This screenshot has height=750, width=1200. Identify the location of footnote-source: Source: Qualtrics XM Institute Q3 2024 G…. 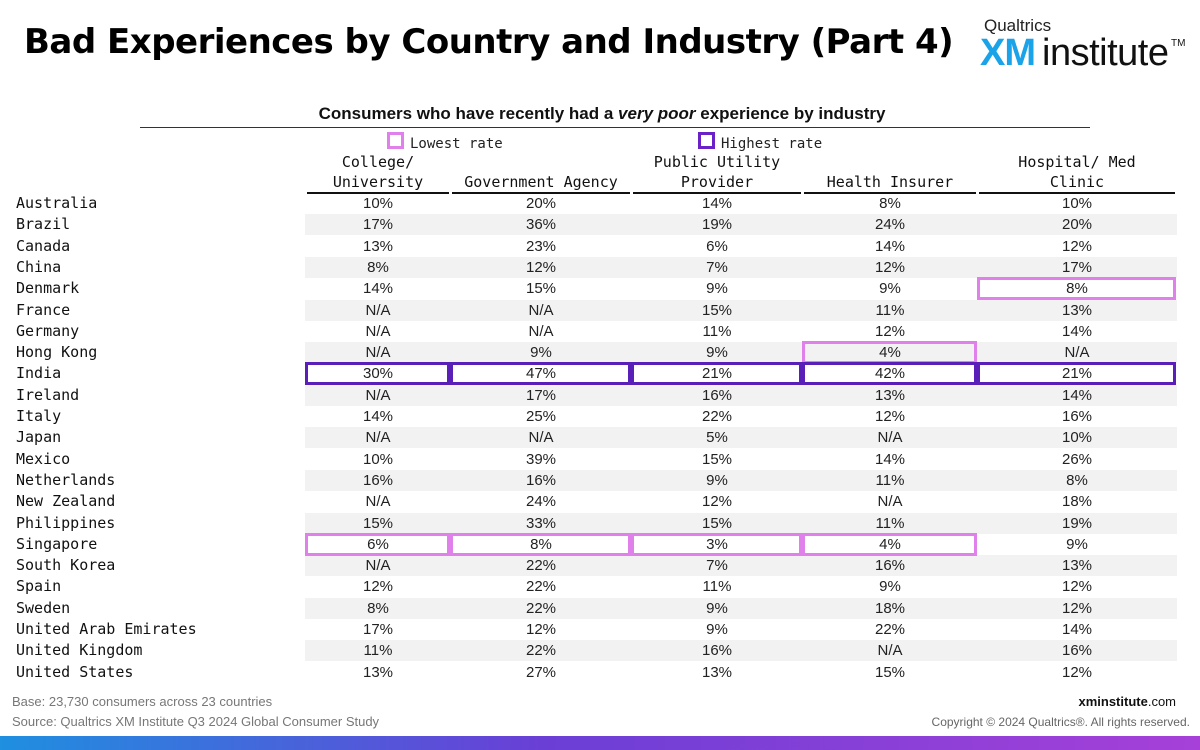
(196, 721).